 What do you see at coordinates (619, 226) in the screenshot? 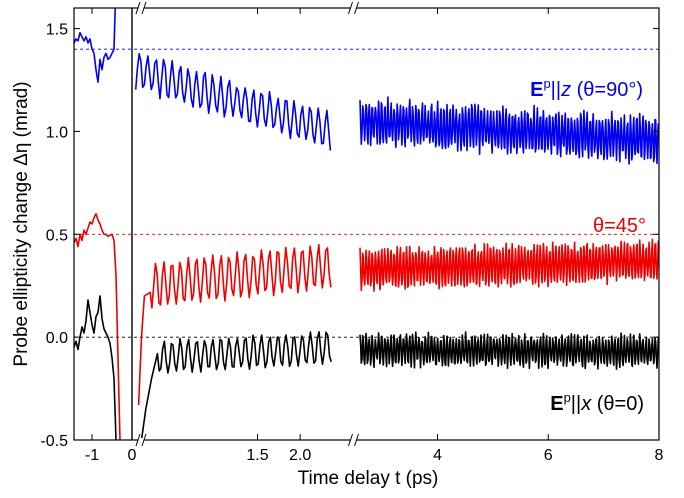
I see `annotation-theta-45: θ=45°` at bounding box center [619, 226].